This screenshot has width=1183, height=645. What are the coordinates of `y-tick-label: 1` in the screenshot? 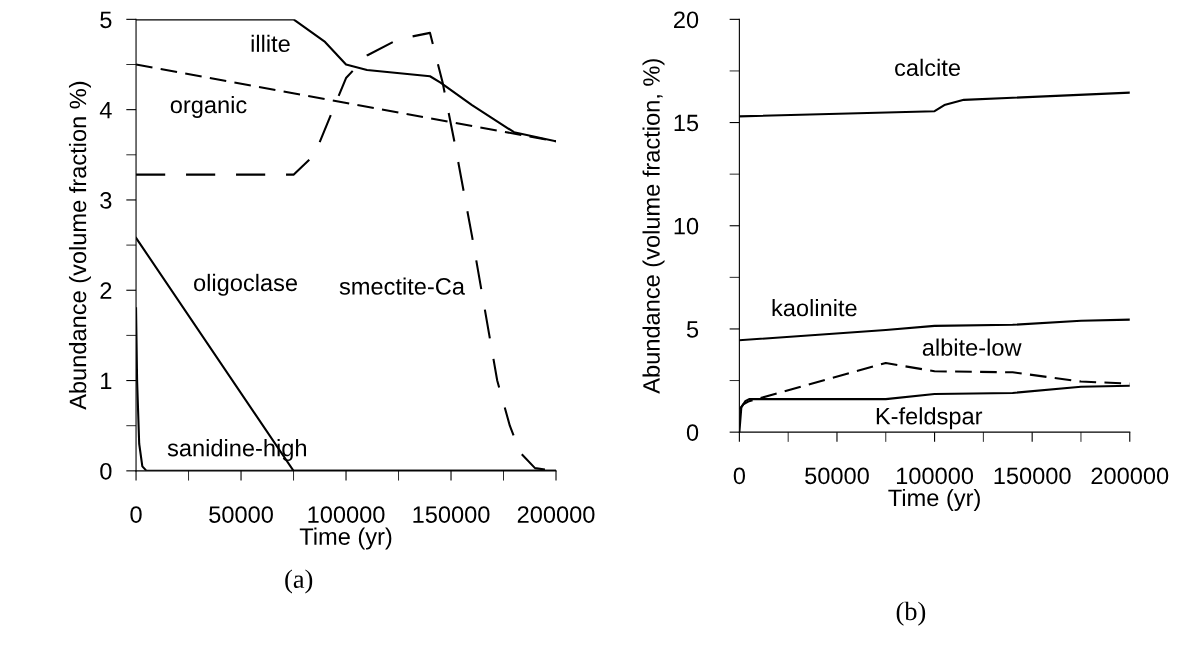 It's located at (106, 381).